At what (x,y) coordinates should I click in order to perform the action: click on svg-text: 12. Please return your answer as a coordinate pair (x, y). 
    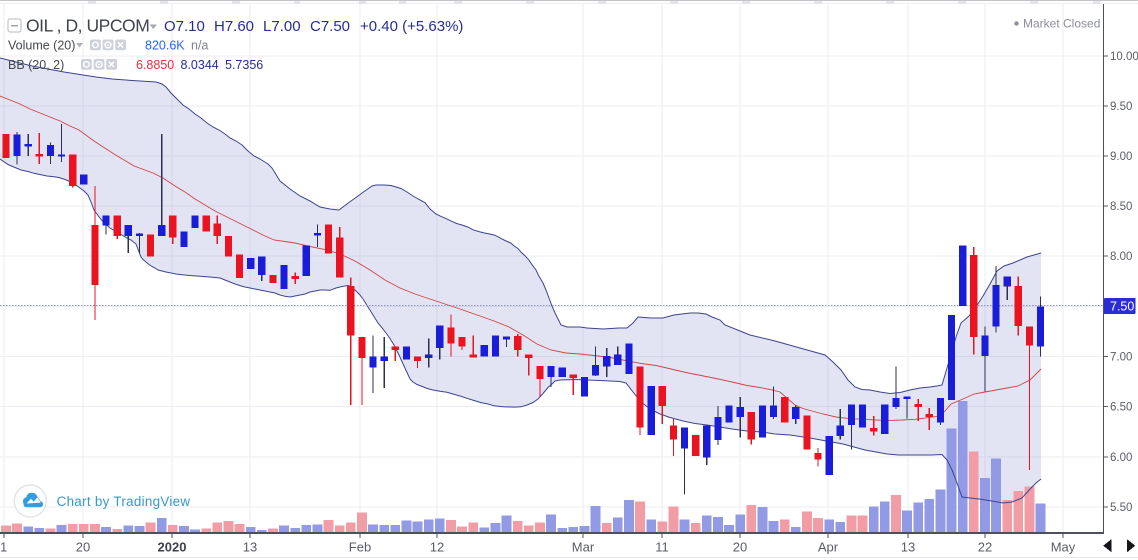
    Looking at the image, I should click on (437, 547).